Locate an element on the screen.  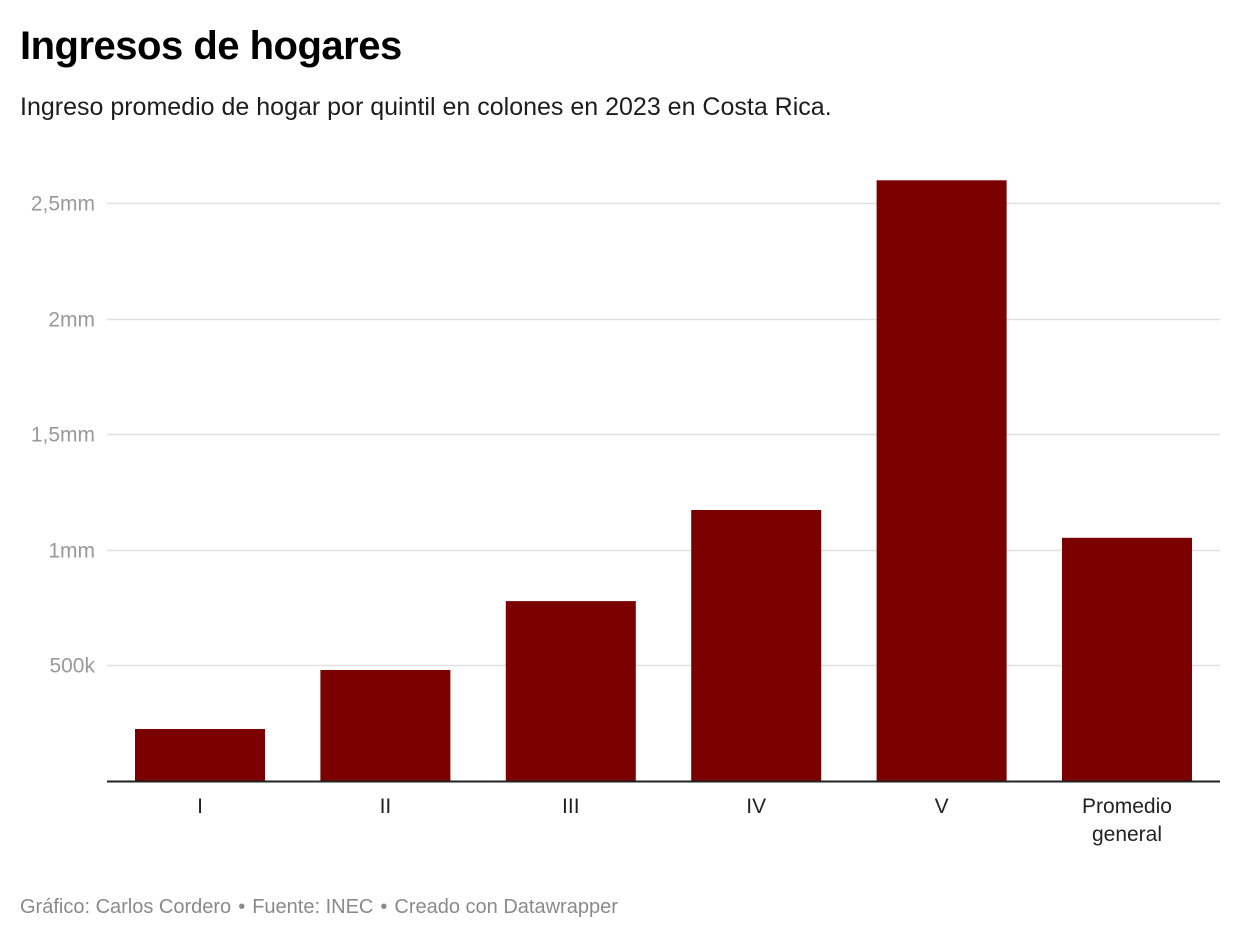
y-tick-label: 1mm is located at coordinates (71, 551).